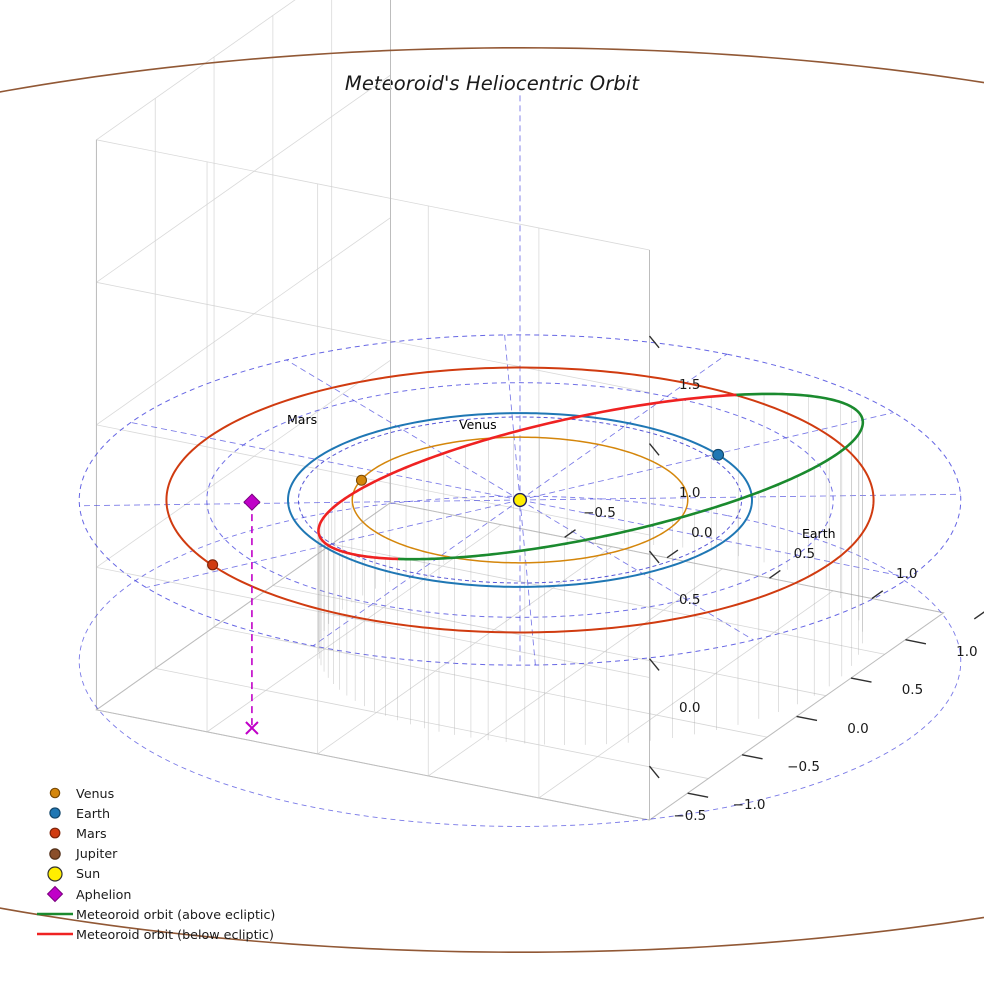 Image resolution: width=984 pixels, height=984 pixels. What do you see at coordinates (175, 934) in the screenshot?
I see `legend-label: Meteoroid orbit (below ecliptic)` at bounding box center [175, 934].